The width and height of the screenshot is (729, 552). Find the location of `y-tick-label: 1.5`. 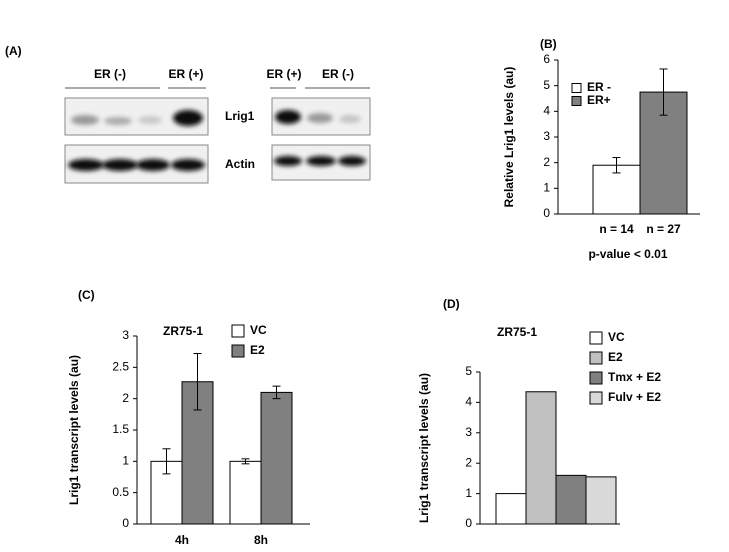

y-tick-label: 1.5 is located at coordinates (120, 429).